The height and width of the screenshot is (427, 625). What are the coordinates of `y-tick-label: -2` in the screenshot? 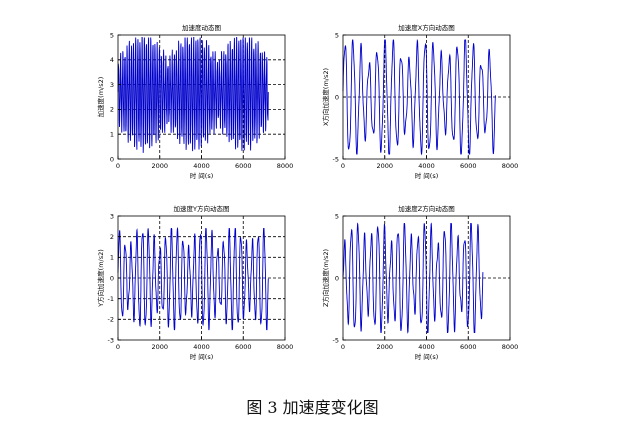 It's located at (111, 320).